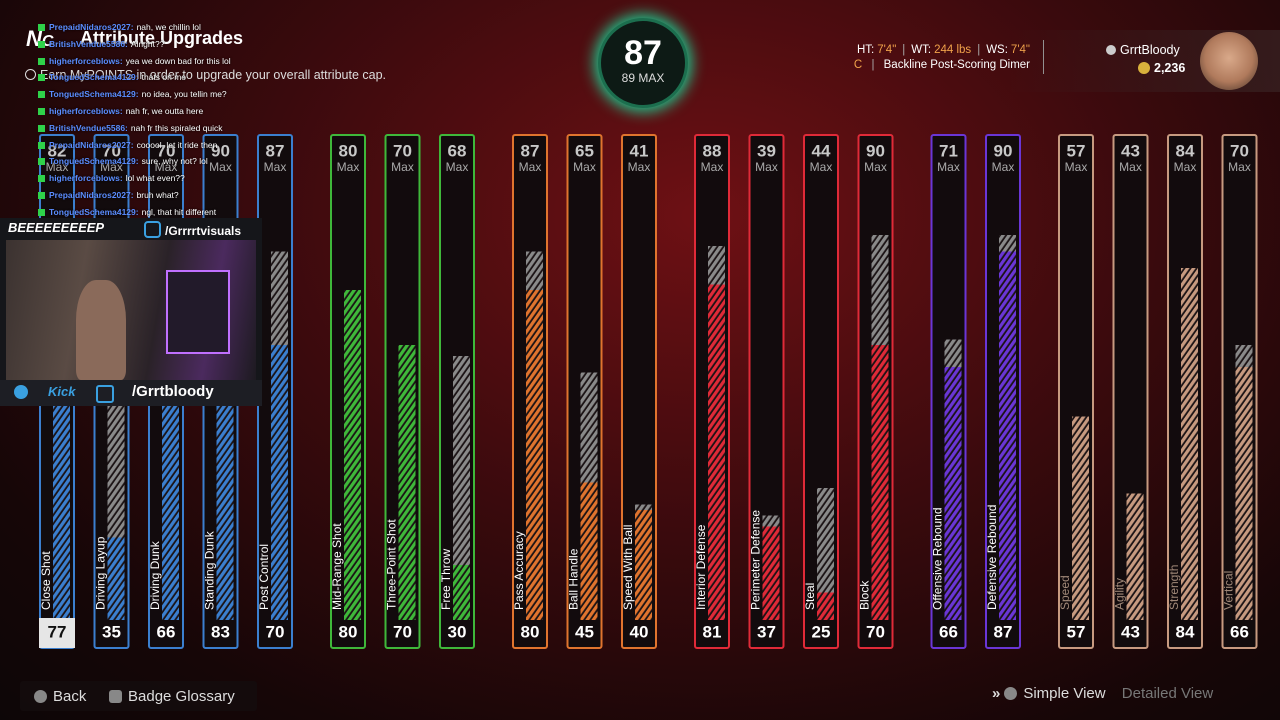 The height and width of the screenshot is (720, 1280). Describe the element at coordinates (639, 150) in the screenshot. I see `max-value: 41` at that location.